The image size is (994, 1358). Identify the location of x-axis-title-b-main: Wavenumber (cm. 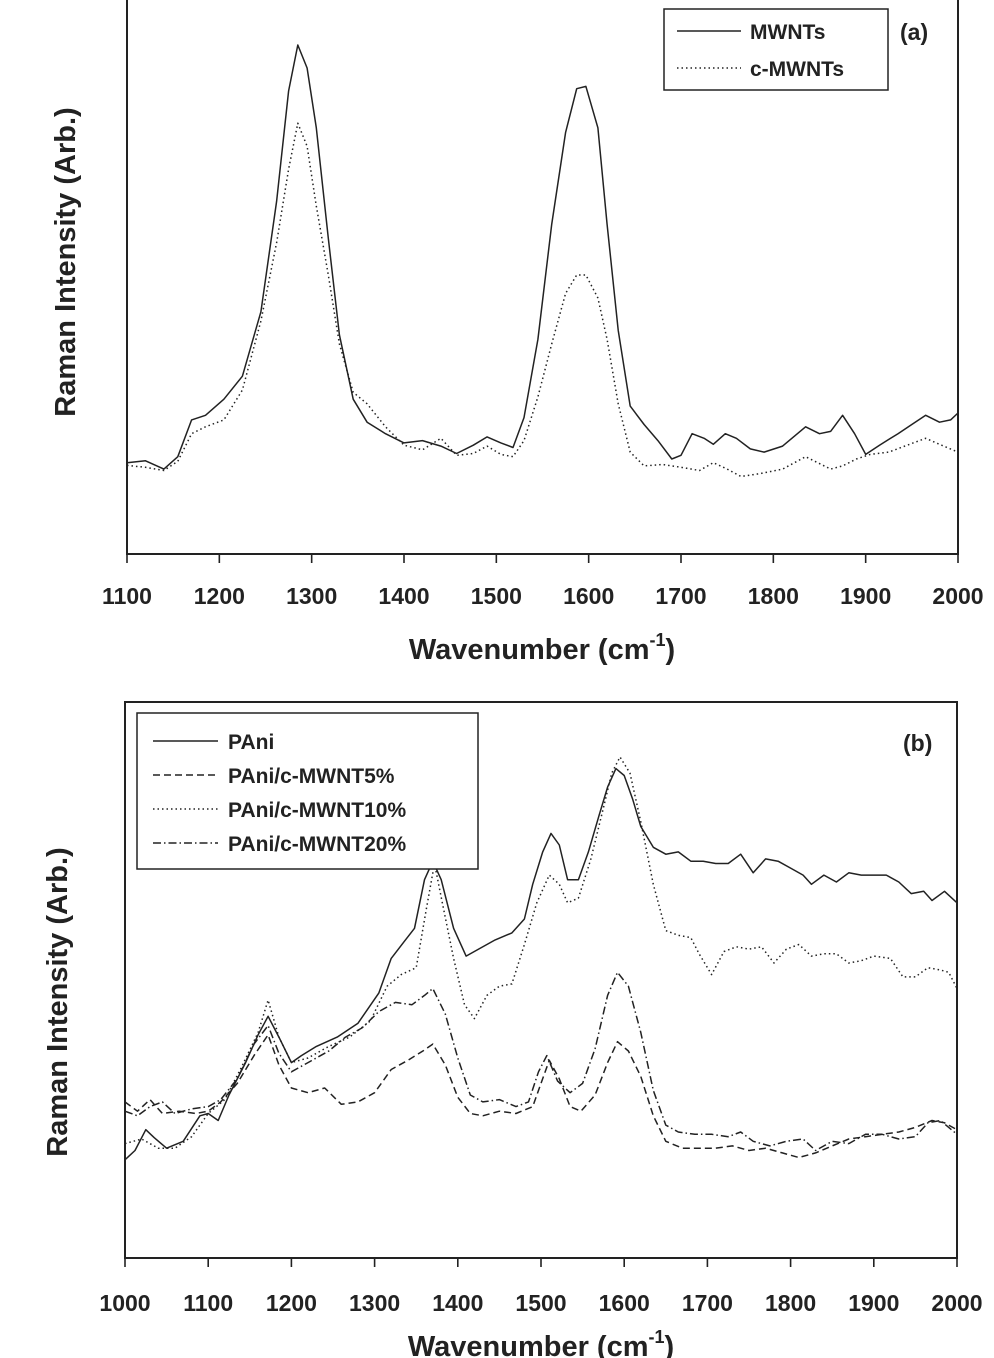
(528, 1344).